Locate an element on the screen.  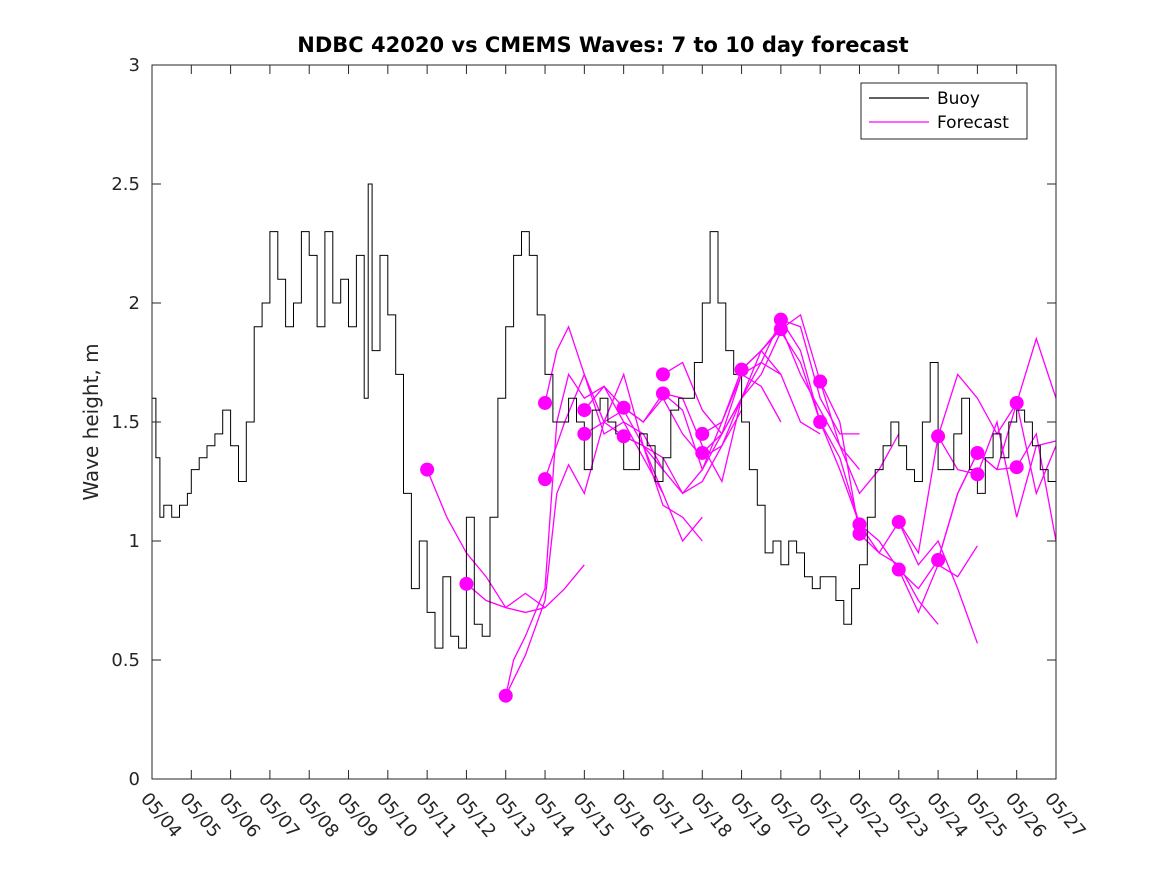
y-tick-label: 2.5 is located at coordinates (125, 184).